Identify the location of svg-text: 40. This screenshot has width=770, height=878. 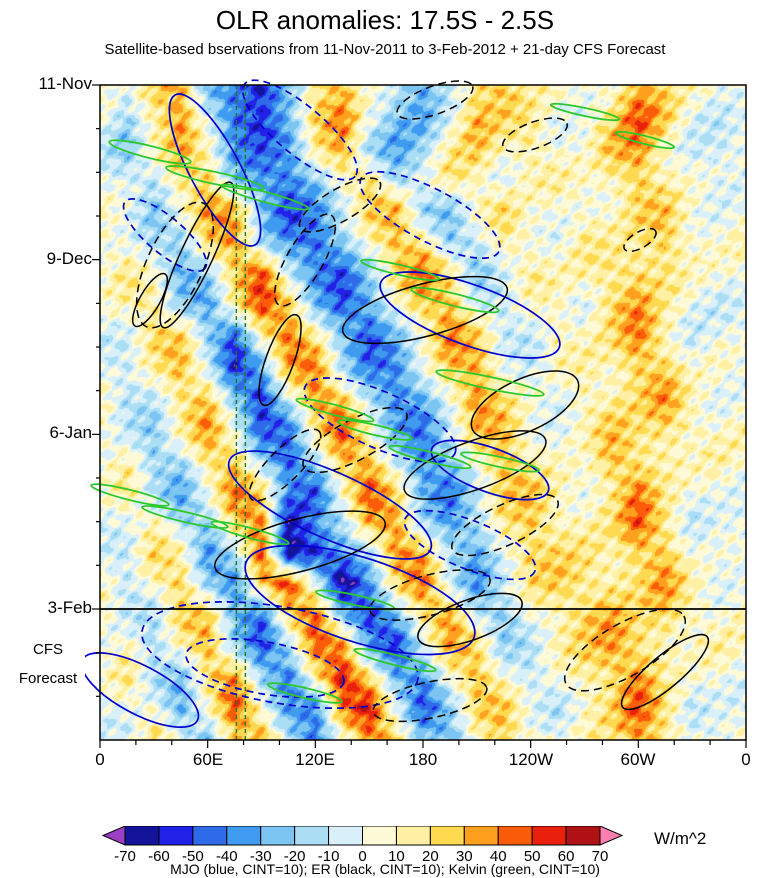
(498, 856).